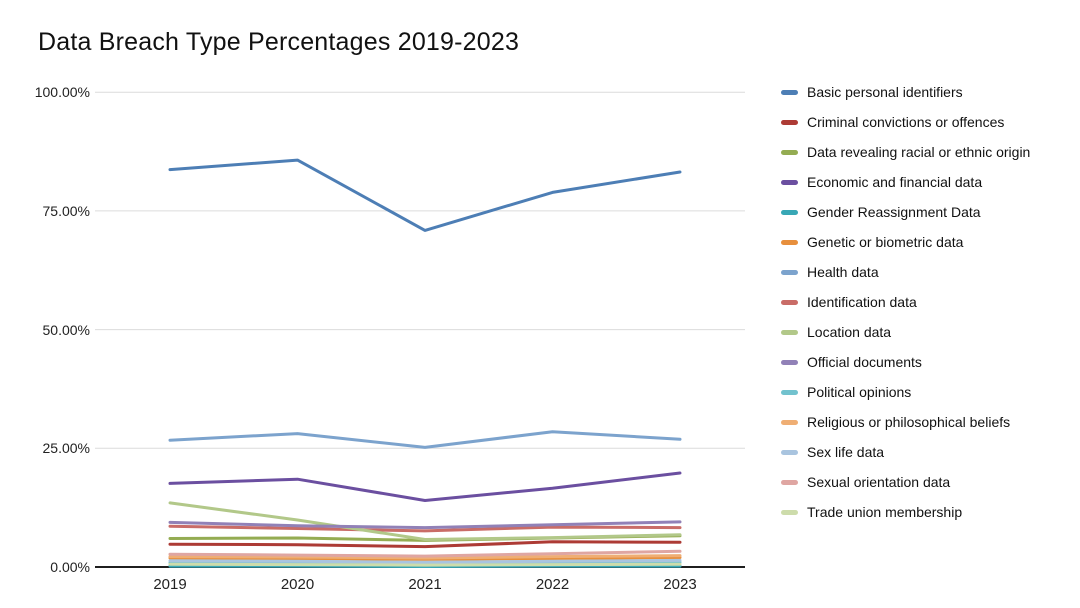  Describe the element at coordinates (425, 564) in the screenshot. I see `series-line-trade-union-membership` at that location.